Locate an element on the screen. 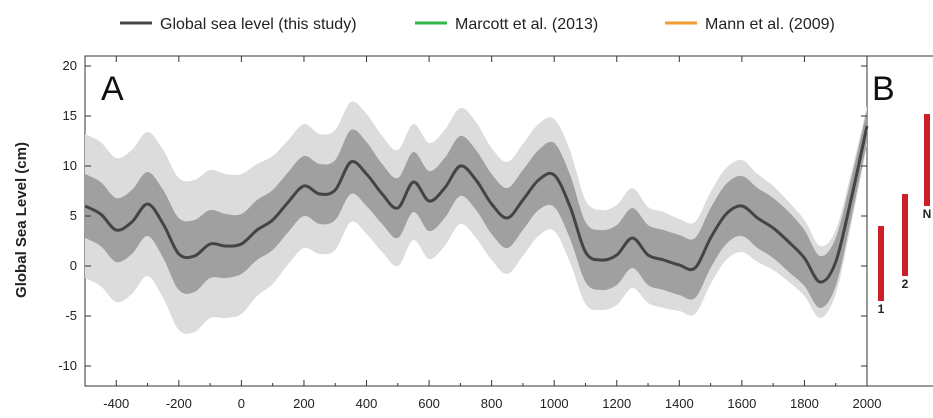 This screenshot has height=418, width=933. panel-b-bars: 1 2 N is located at coordinates (905, 215).